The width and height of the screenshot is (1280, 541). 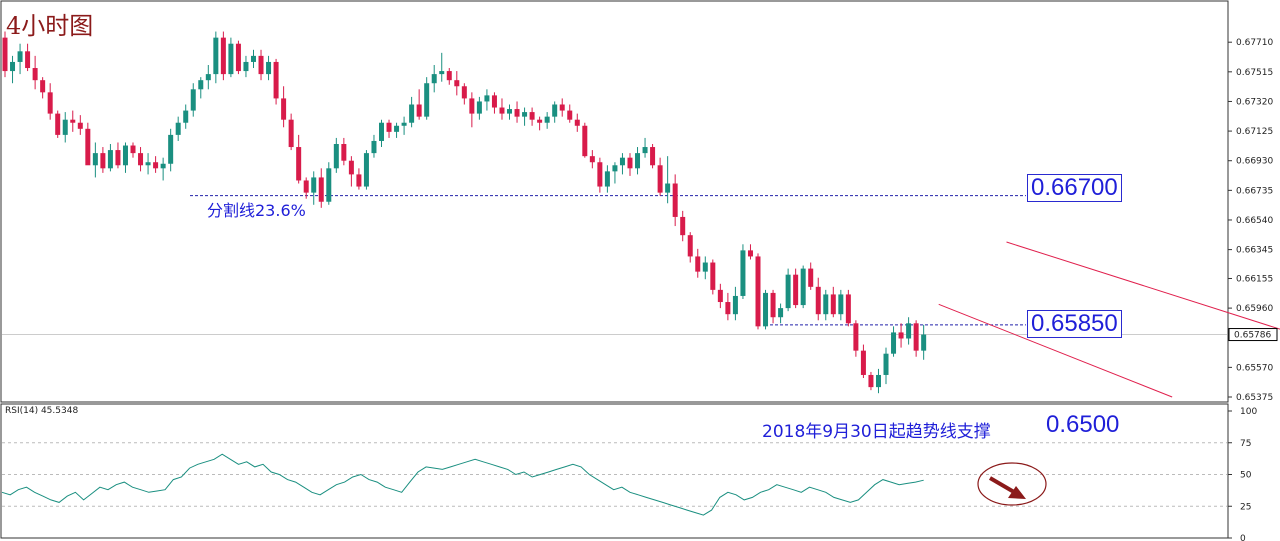 What do you see at coordinates (50, 26) in the screenshot?
I see `chart-title: 4小时图` at bounding box center [50, 26].